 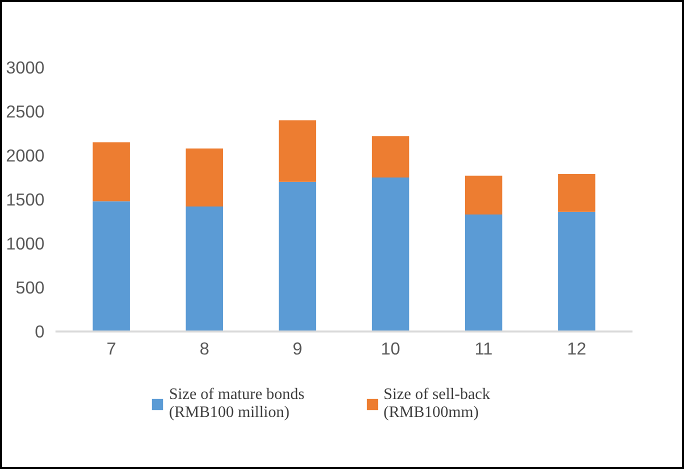 I want to click on legend-label: Size of mature bonds (RMB100 million), so click(x=237, y=404).